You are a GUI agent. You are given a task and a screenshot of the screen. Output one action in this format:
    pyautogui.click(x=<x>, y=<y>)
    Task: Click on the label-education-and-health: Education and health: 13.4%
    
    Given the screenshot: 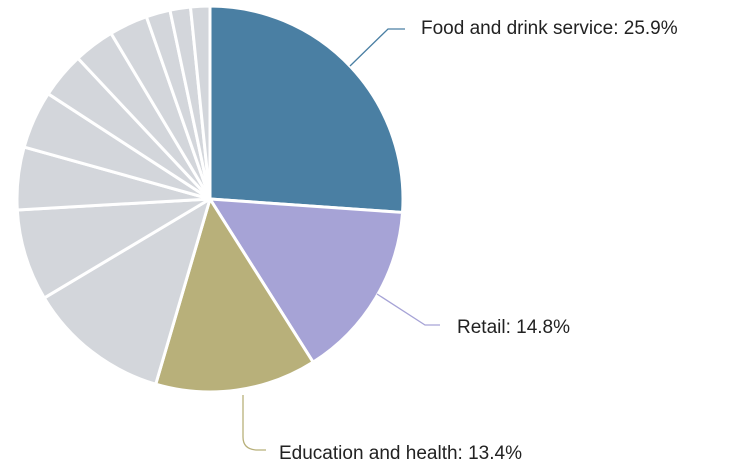 What is the action you would take?
    pyautogui.click(x=400, y=453)
    